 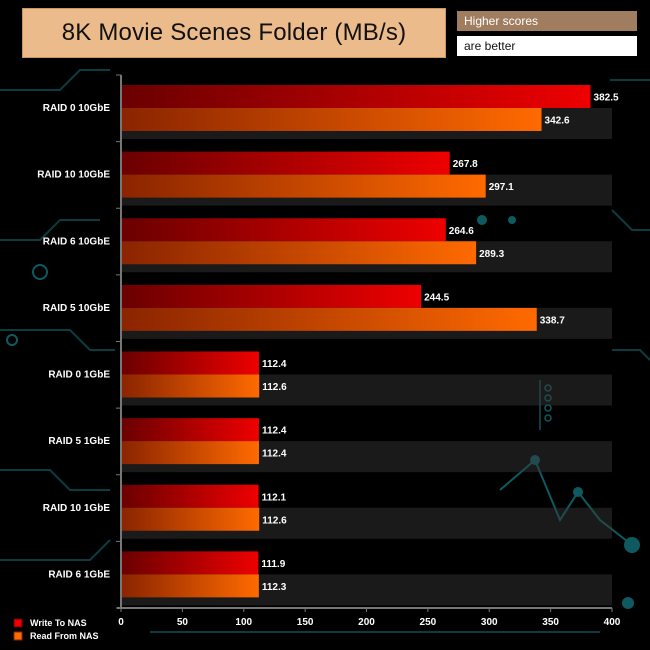 I want to click on category-label-raid-5-10gbe: RAID 5 10GbE, so click(x=77, y=308).